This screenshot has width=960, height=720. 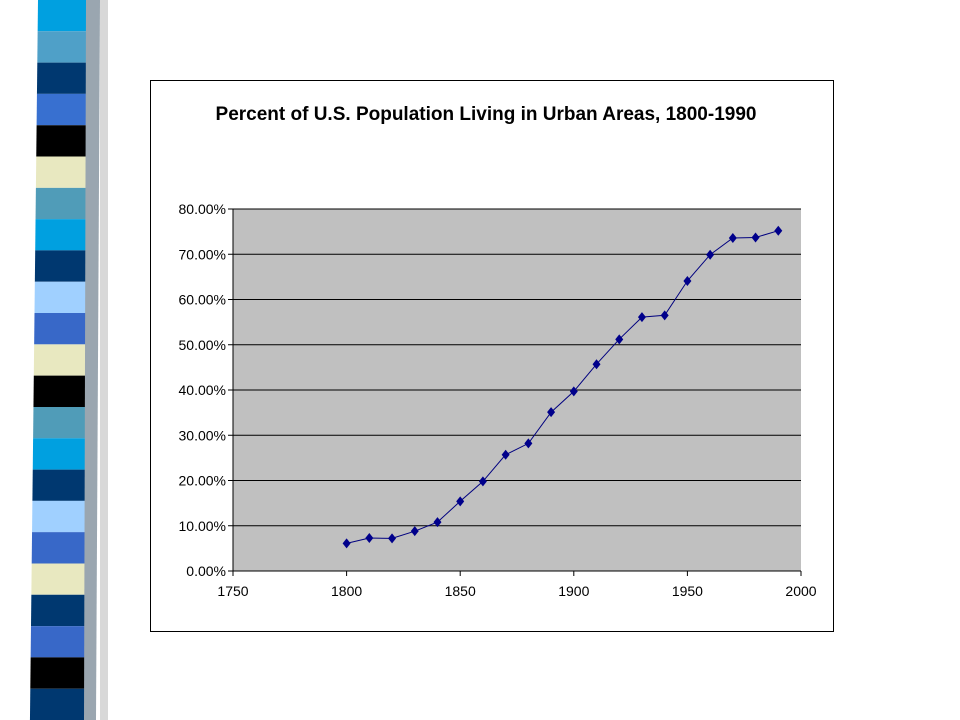 I want to click on y-tick-label: 40.00%, so click(x=202, y=390).